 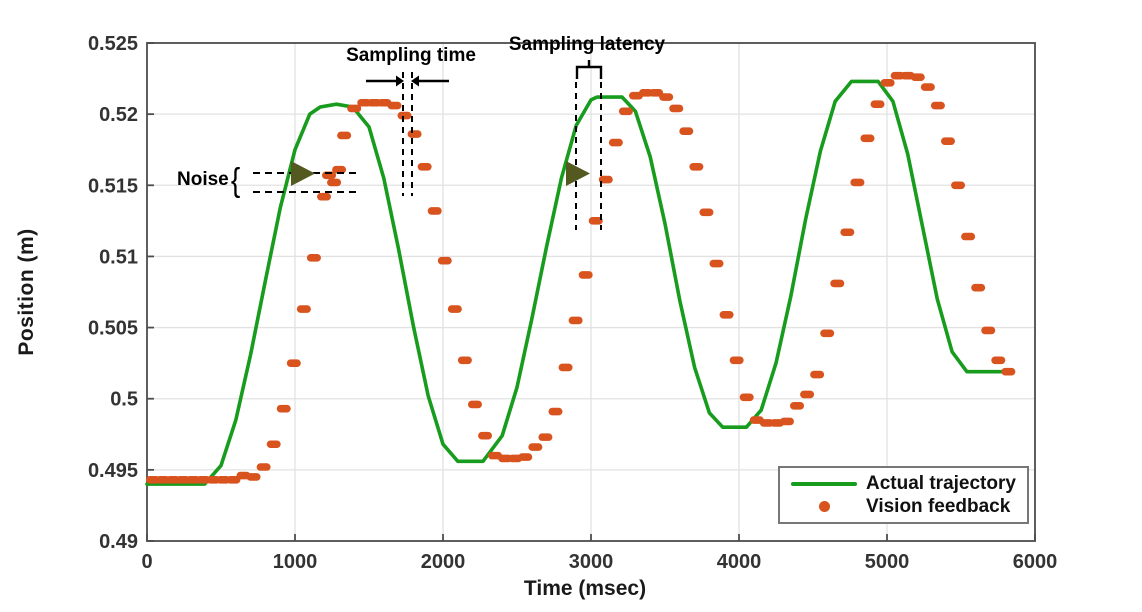 What do you see at coordinates (113, 471) in the screenshot?
I see `y-tick-label: 0.495` at bounding box center [113, 471].